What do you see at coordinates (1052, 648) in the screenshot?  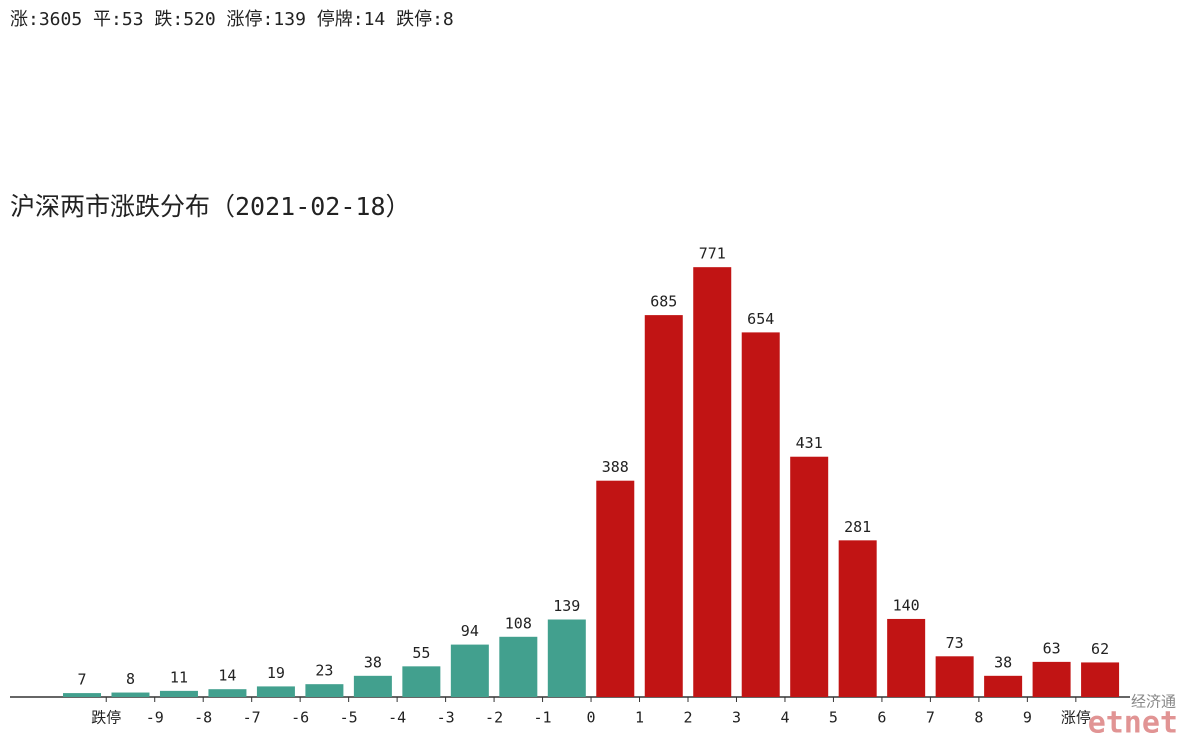 I see `data-label: 63` at bounding box center [1052, 648].